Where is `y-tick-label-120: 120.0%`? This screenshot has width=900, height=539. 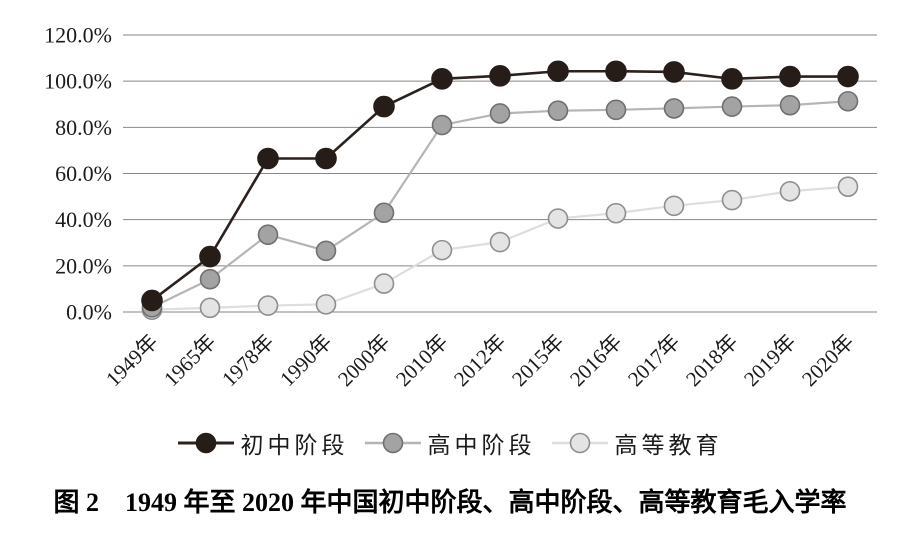 y-tick-label-120: 120.0% is located at coordinates (78, 35).